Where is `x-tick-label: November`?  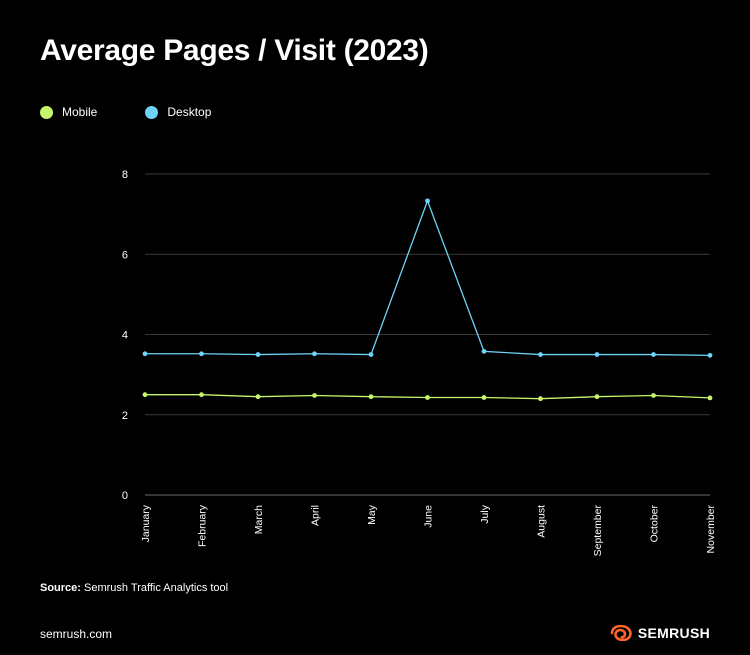
x-tick-label: November is located at coordinates (711, 528).